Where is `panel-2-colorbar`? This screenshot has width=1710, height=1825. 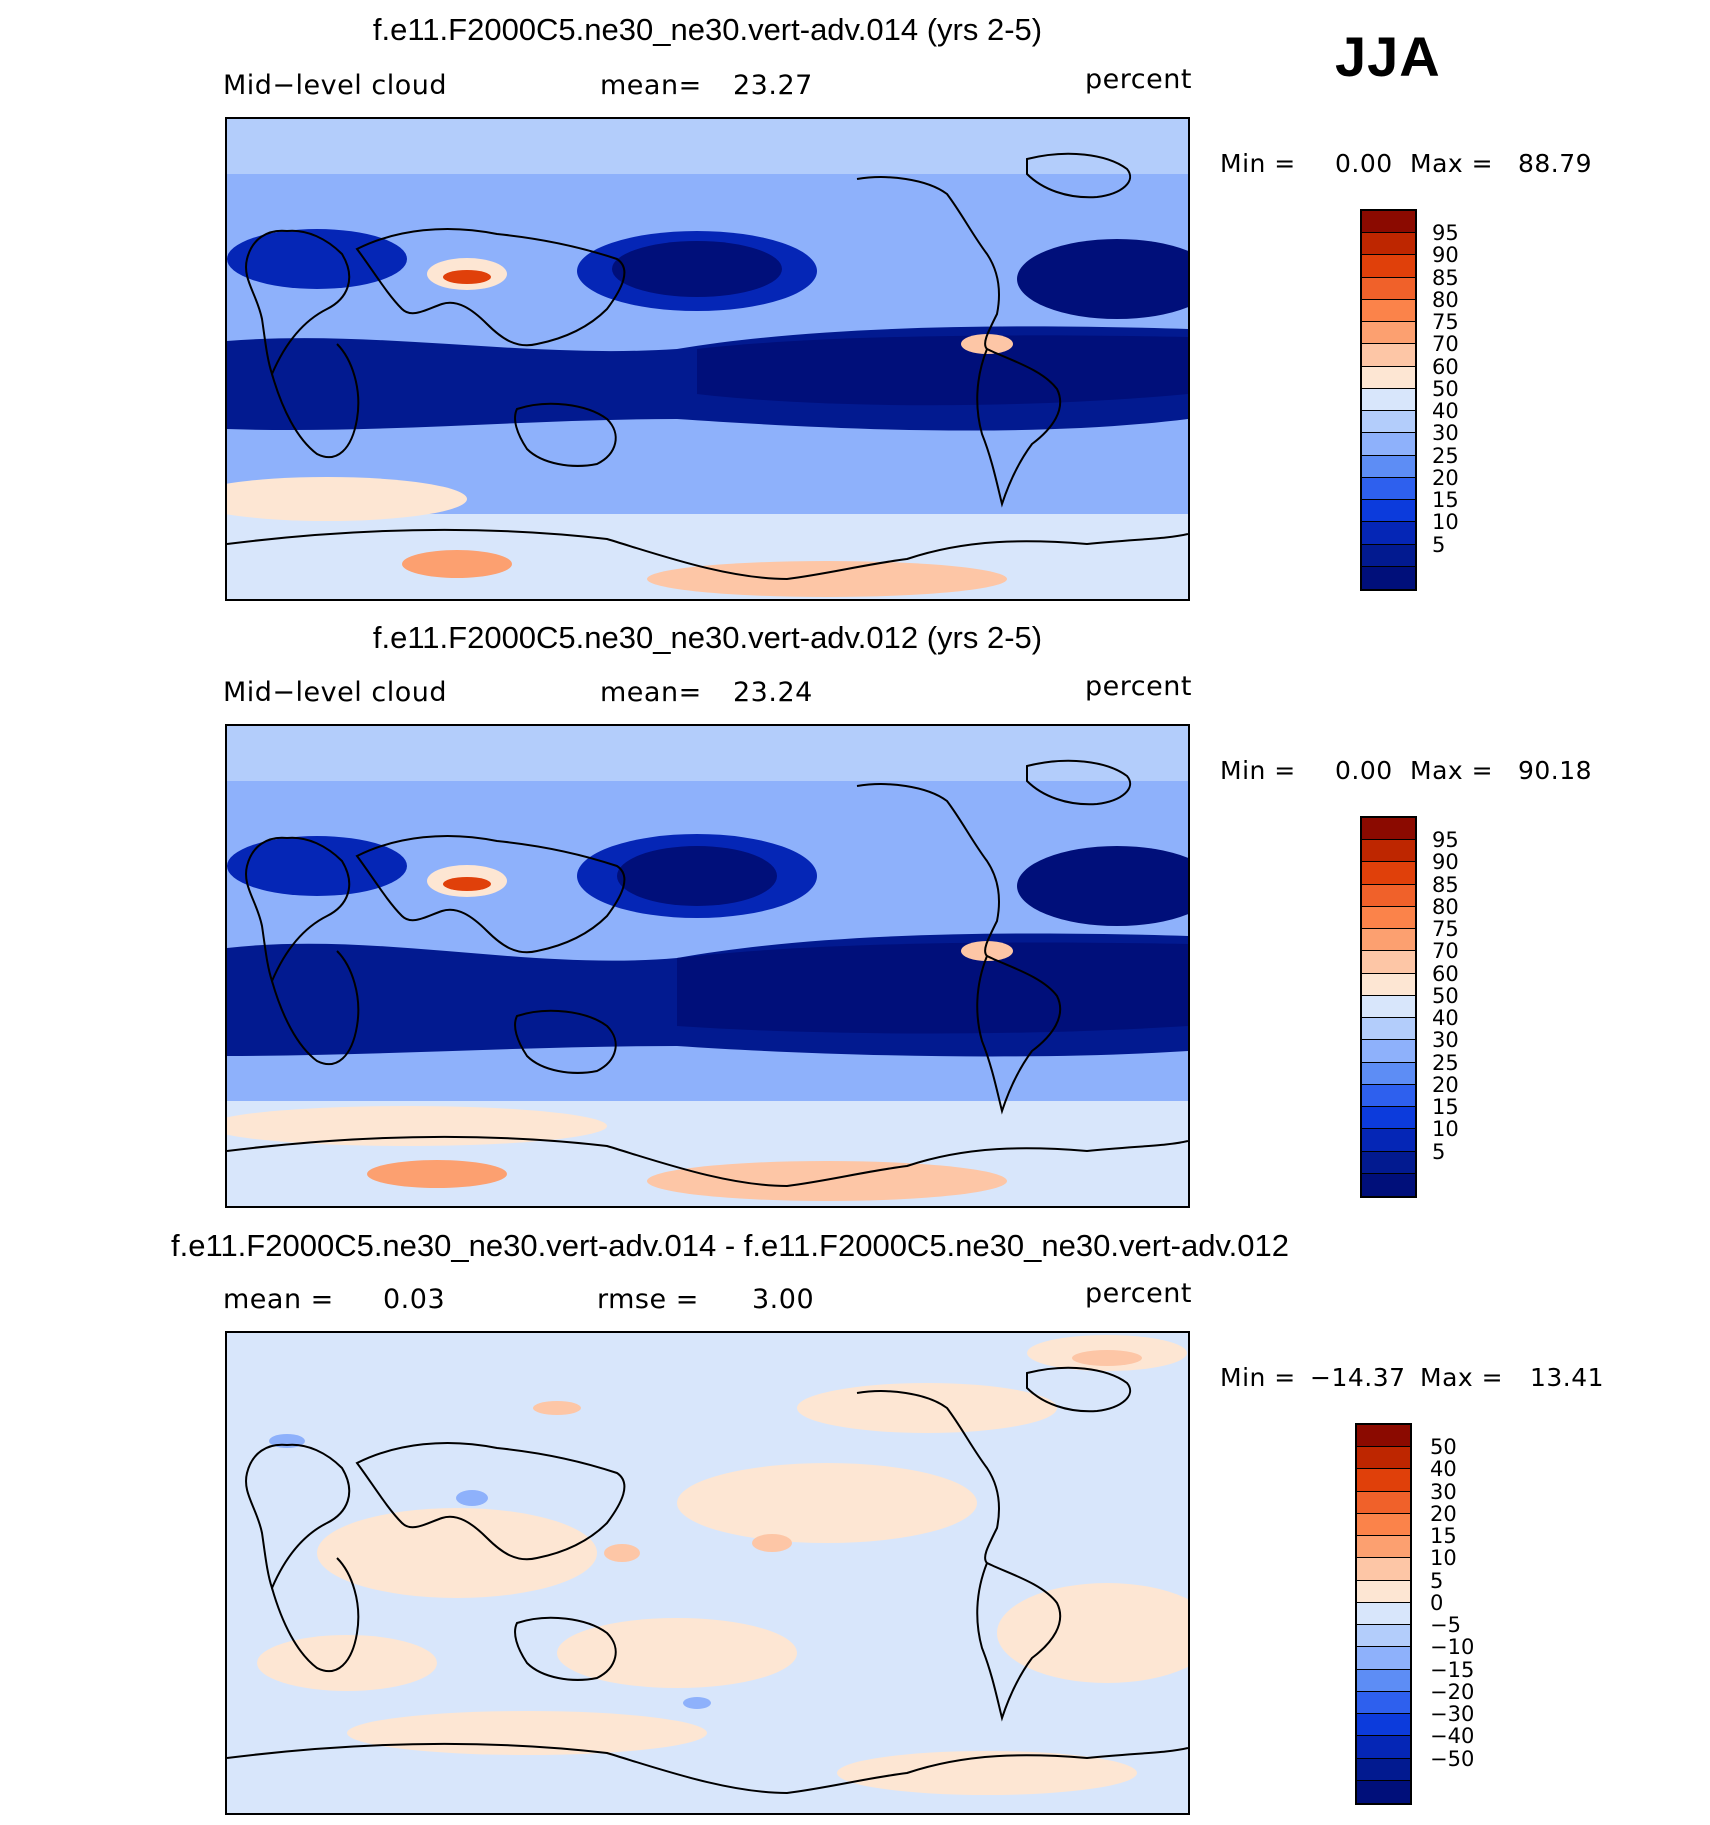 panel-2-colorbar is located at coordinates (1388, 1007).